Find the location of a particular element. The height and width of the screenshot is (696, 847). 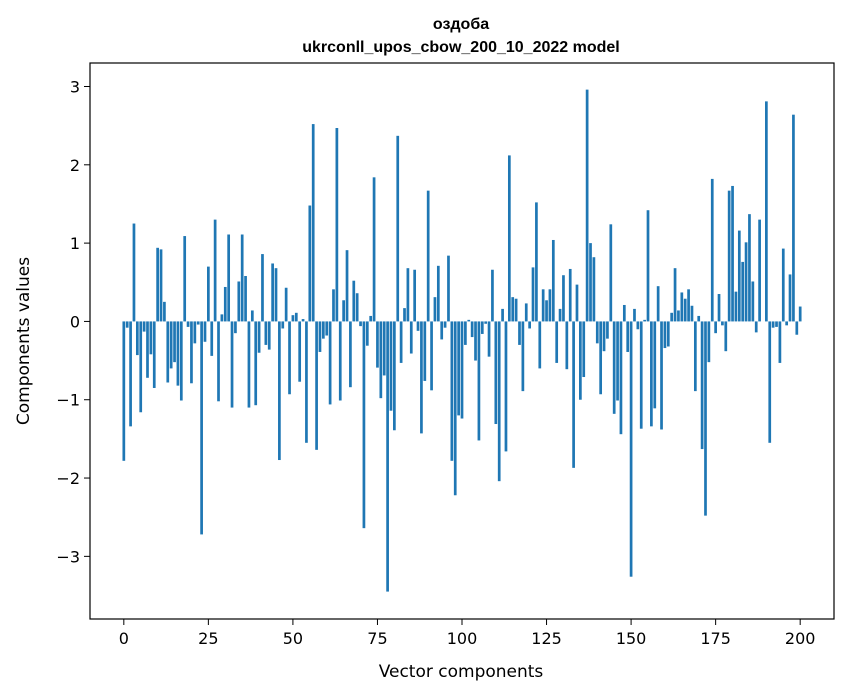

y-tick-label: −1 is located at coordinates (68, 400).